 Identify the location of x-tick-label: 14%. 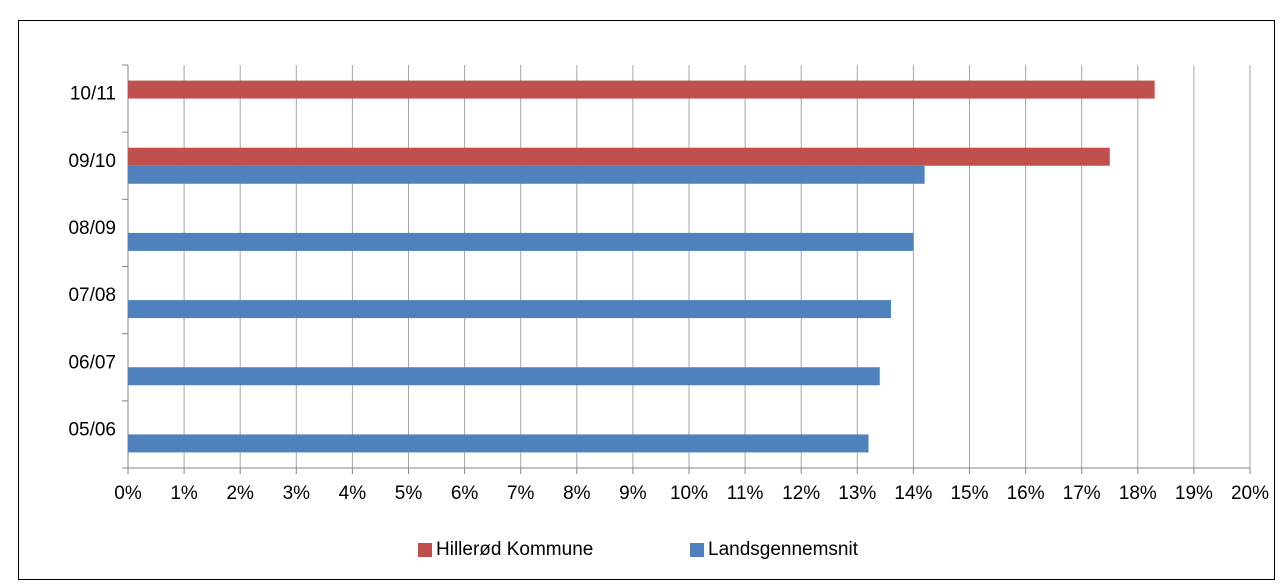
(913, 493).